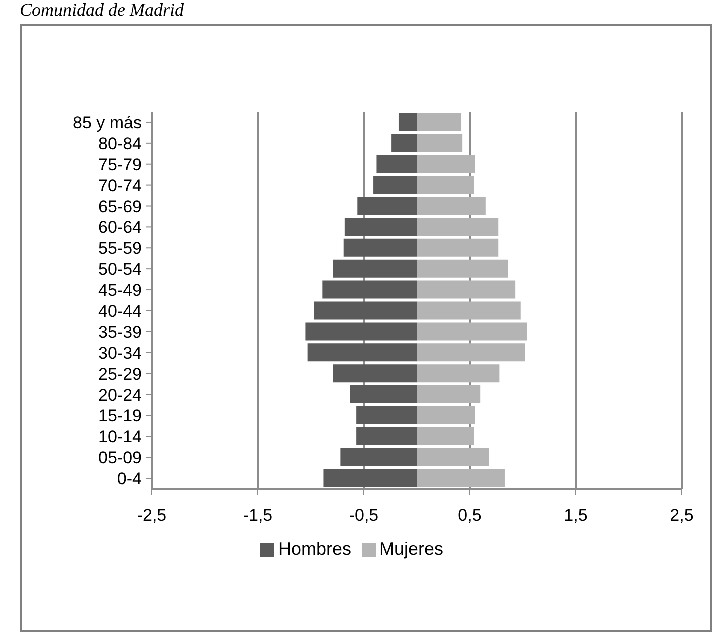  Describe the element at coordinates (120, 164) in the screenshot. I see `y-tick-label: 75-79` at that location.